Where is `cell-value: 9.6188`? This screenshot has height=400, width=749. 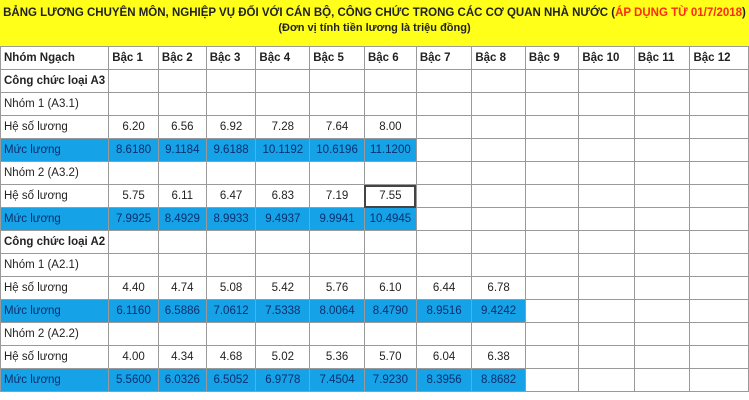 cell-value: 9.6188 is located at coordinates (231, 150).